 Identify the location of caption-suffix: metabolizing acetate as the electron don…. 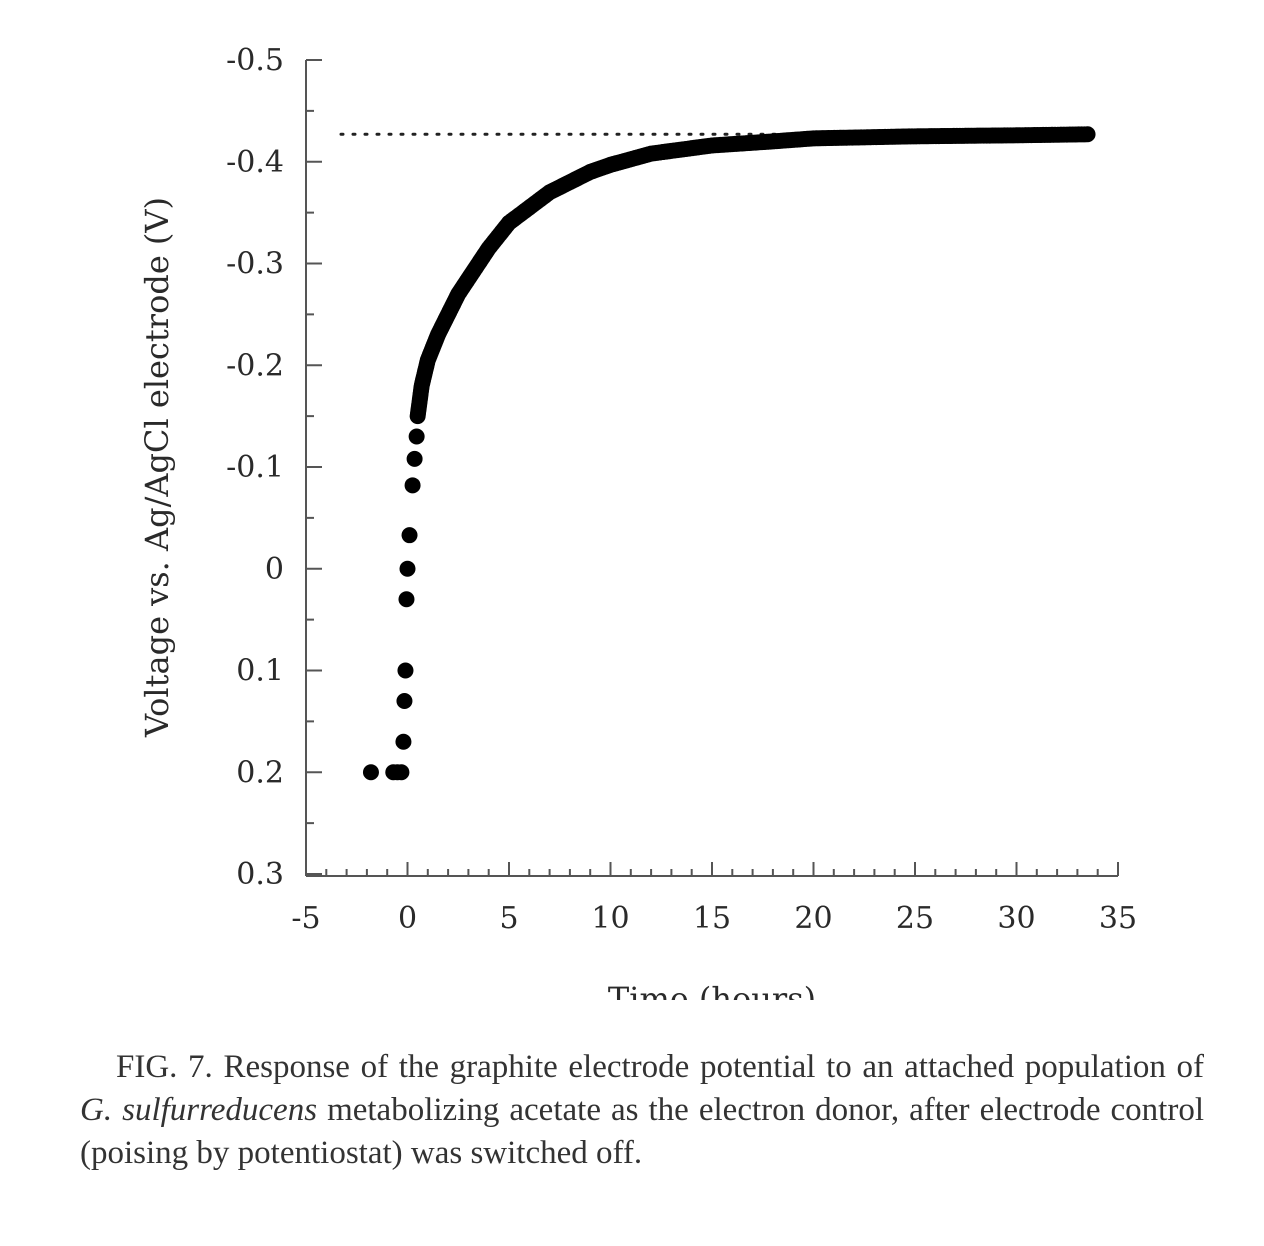
(642, 1131).